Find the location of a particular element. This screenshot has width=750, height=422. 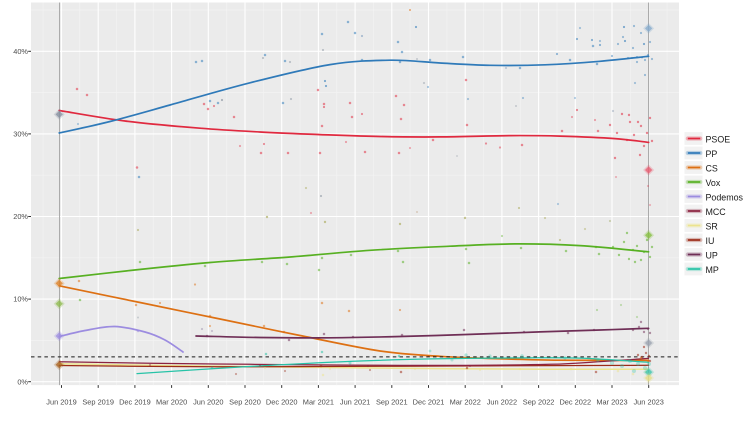

svg-text: 0% is located at coordinates (22, 381).